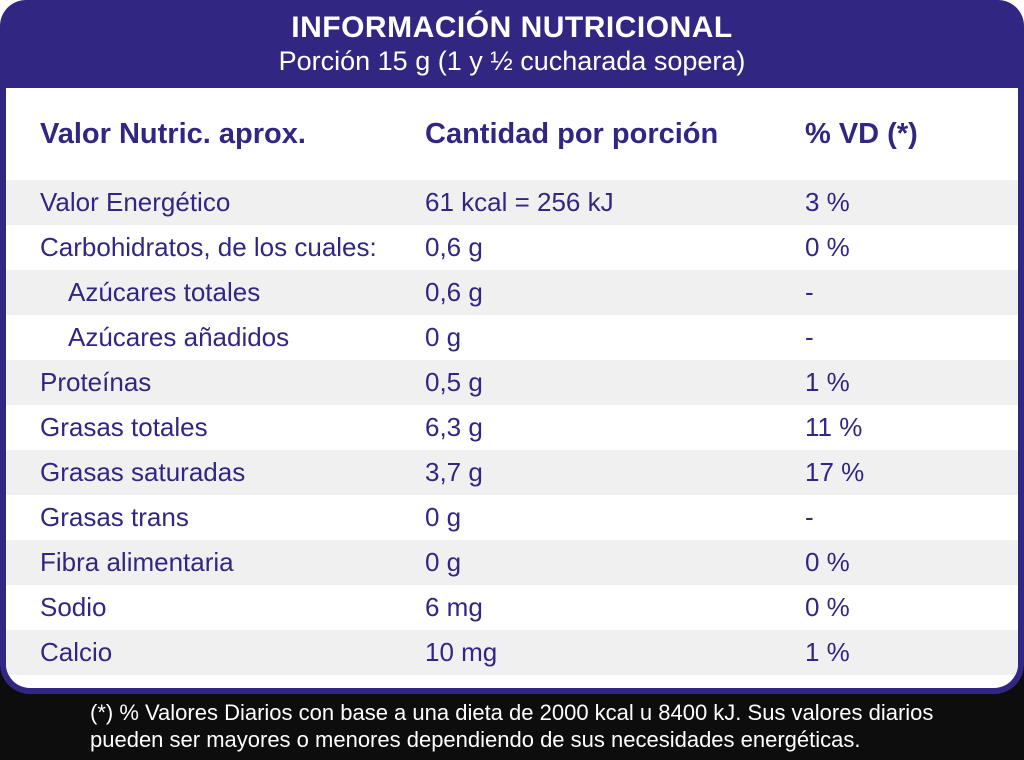 The height and width of the screenshot is (760, 1024). I want to click on nutrient-label: Grasas trans, so click(114, 517).